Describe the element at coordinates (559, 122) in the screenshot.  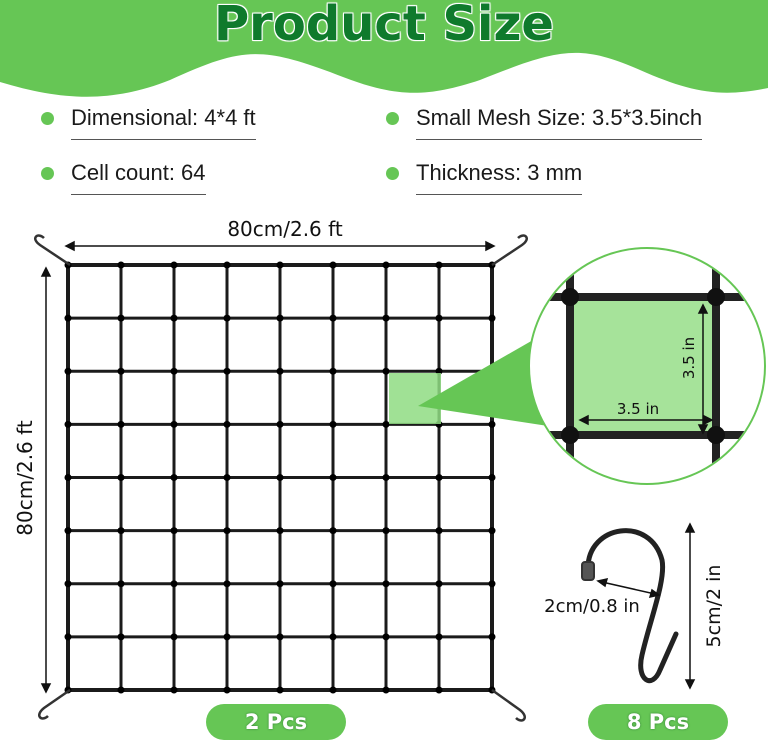
I see `spec-mesh-size: Small Mesh Size: 3.5*3.5inch` at that location.